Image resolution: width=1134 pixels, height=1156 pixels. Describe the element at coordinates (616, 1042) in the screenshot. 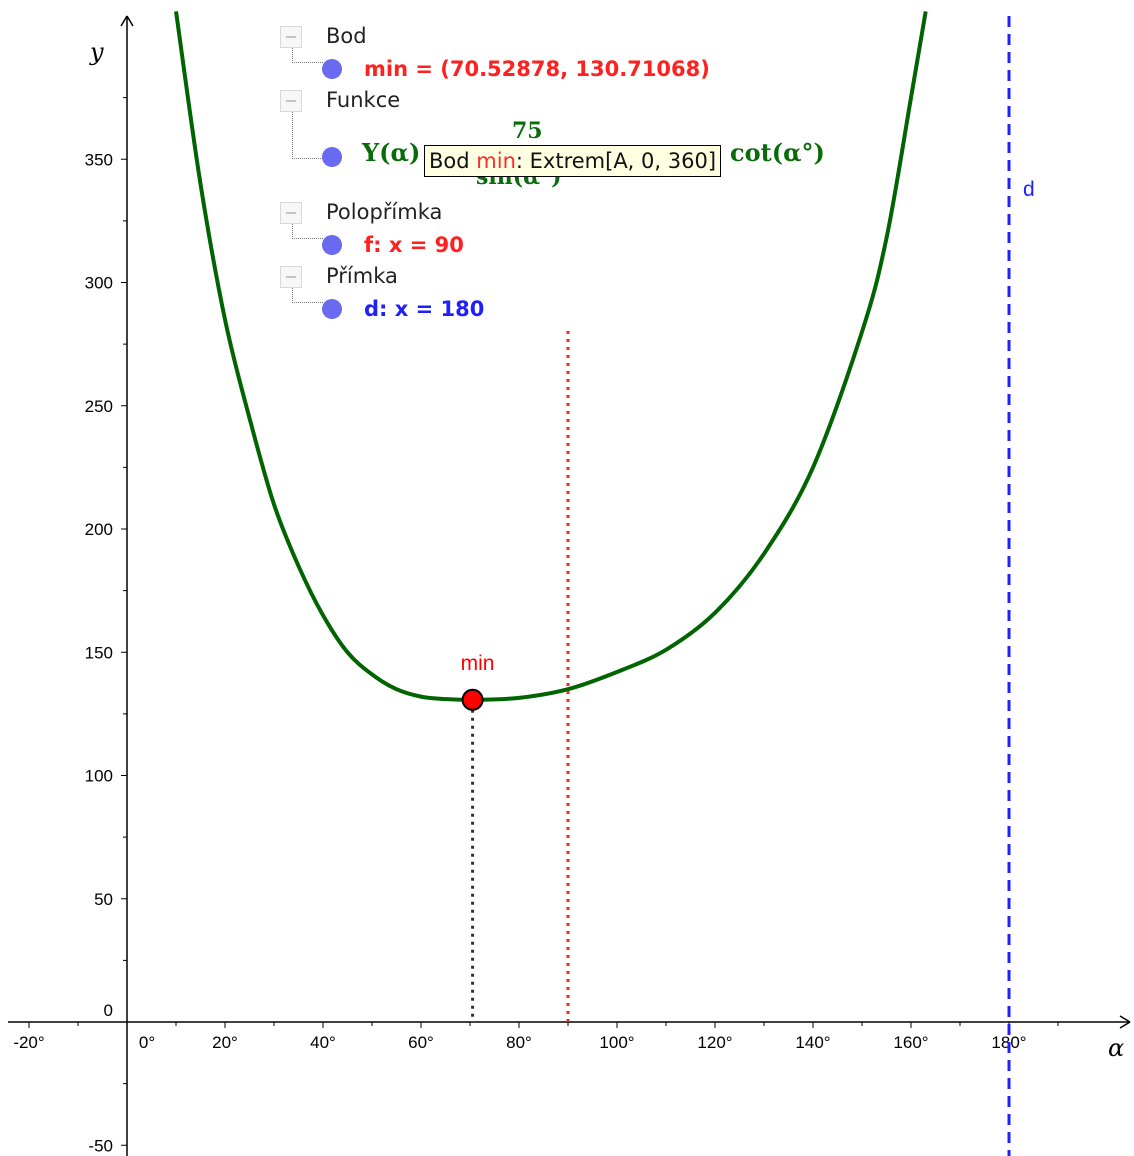

I see `x-tick-label: 100°` at that location.